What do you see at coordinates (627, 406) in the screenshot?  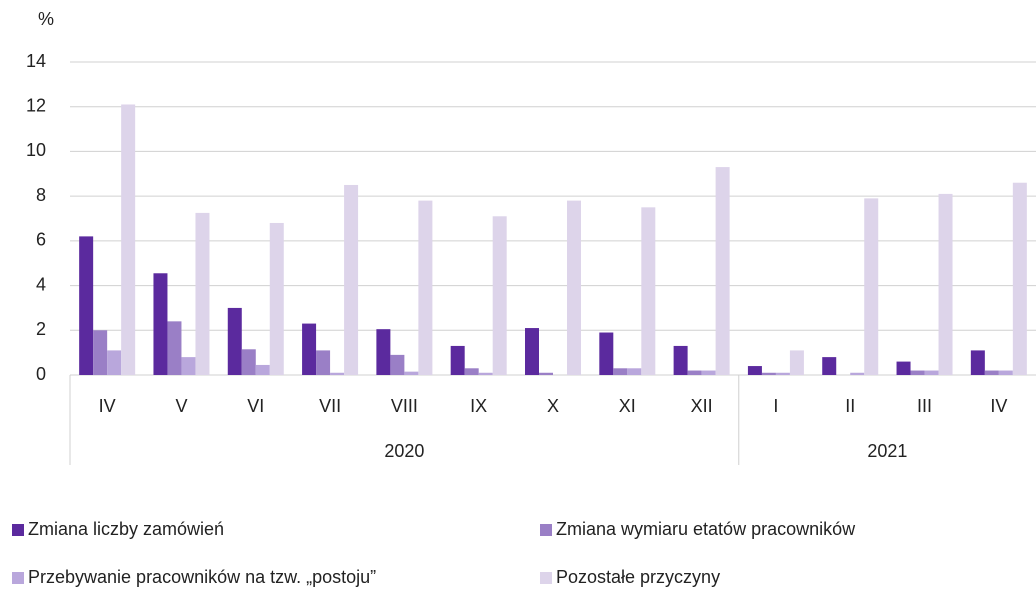 I see `x-tick-label: XI` at bounding box center [627, 406].